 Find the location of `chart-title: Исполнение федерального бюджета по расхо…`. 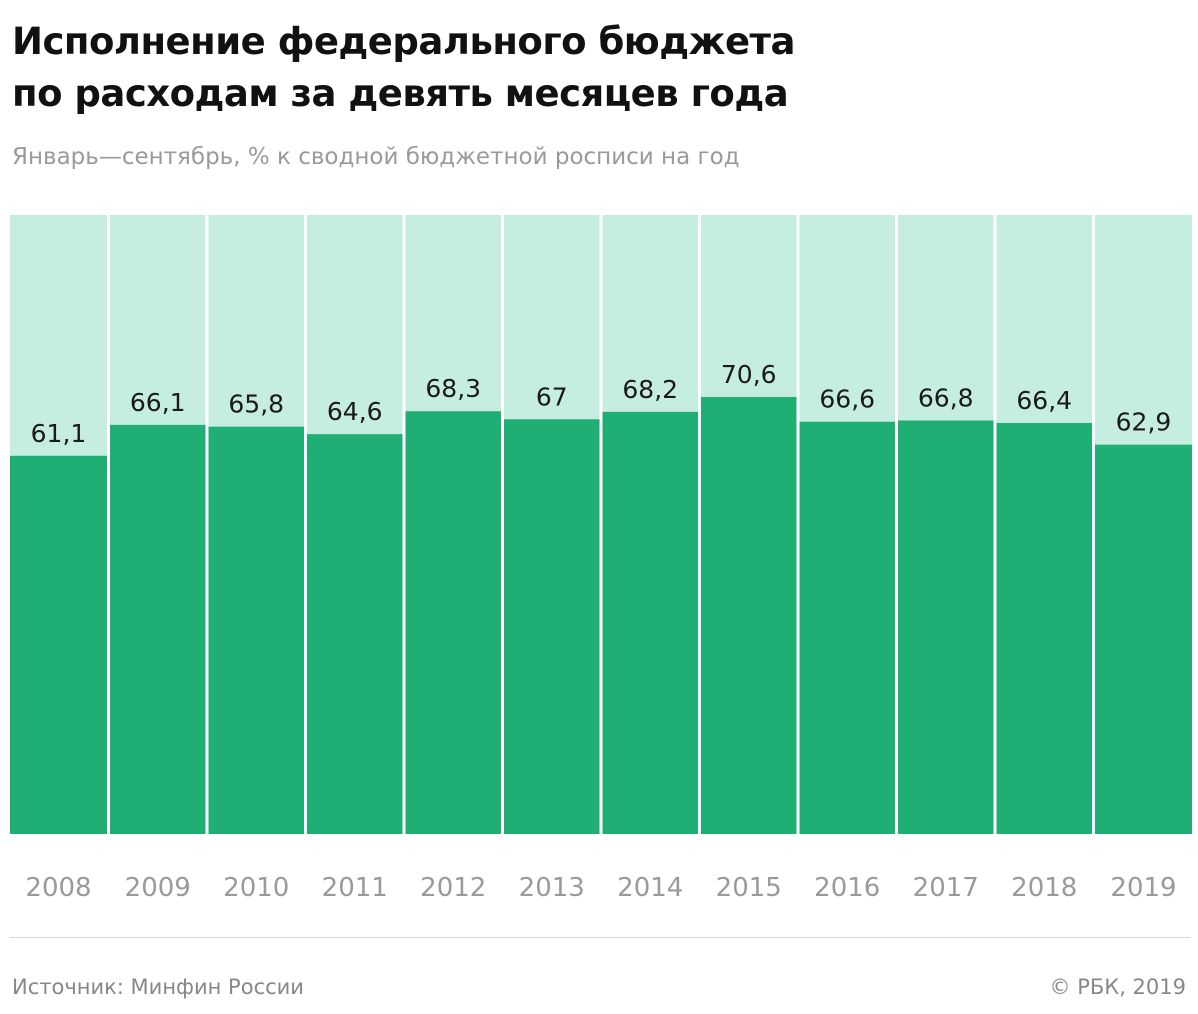

chart-title: Исполнение федерального бюджета по расхо… is located at coordinates (597, 68).